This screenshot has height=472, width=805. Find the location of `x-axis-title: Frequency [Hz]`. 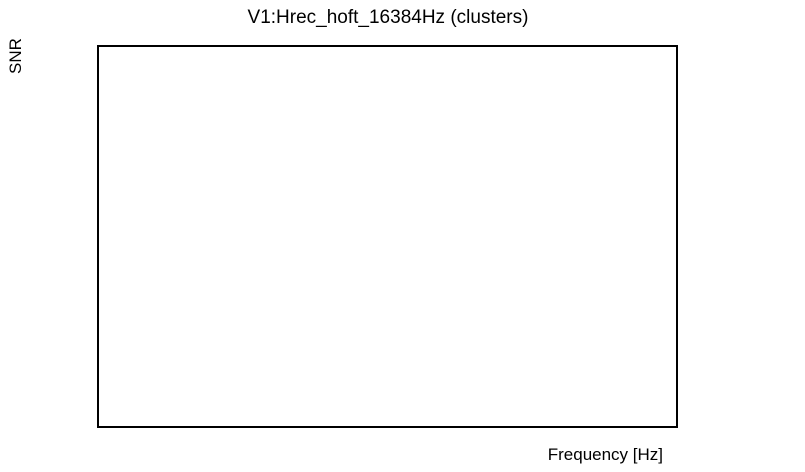

x-axis-title: Frequency [Hz] is located at coordinates (605, 454).